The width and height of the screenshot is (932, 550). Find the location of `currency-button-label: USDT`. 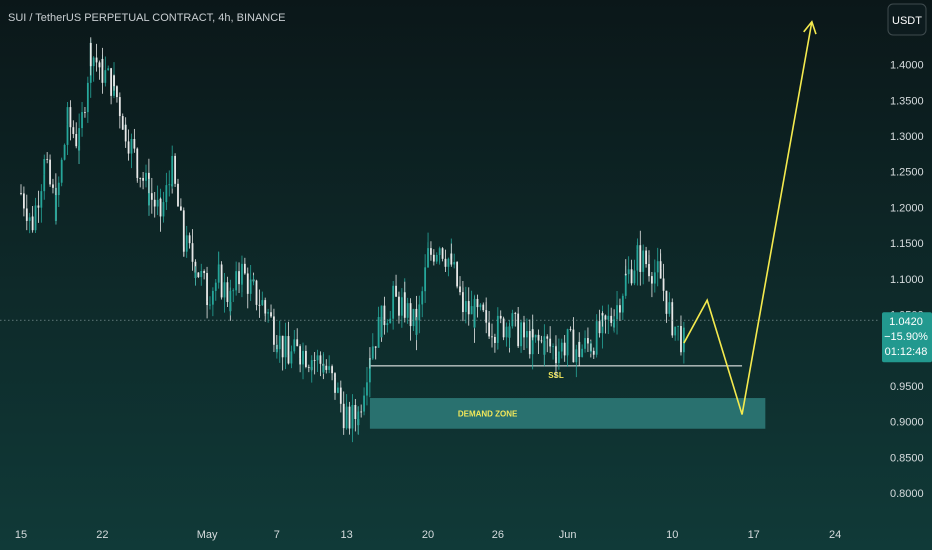

currency-button-label: USDT is located at coordinates (907, 21).